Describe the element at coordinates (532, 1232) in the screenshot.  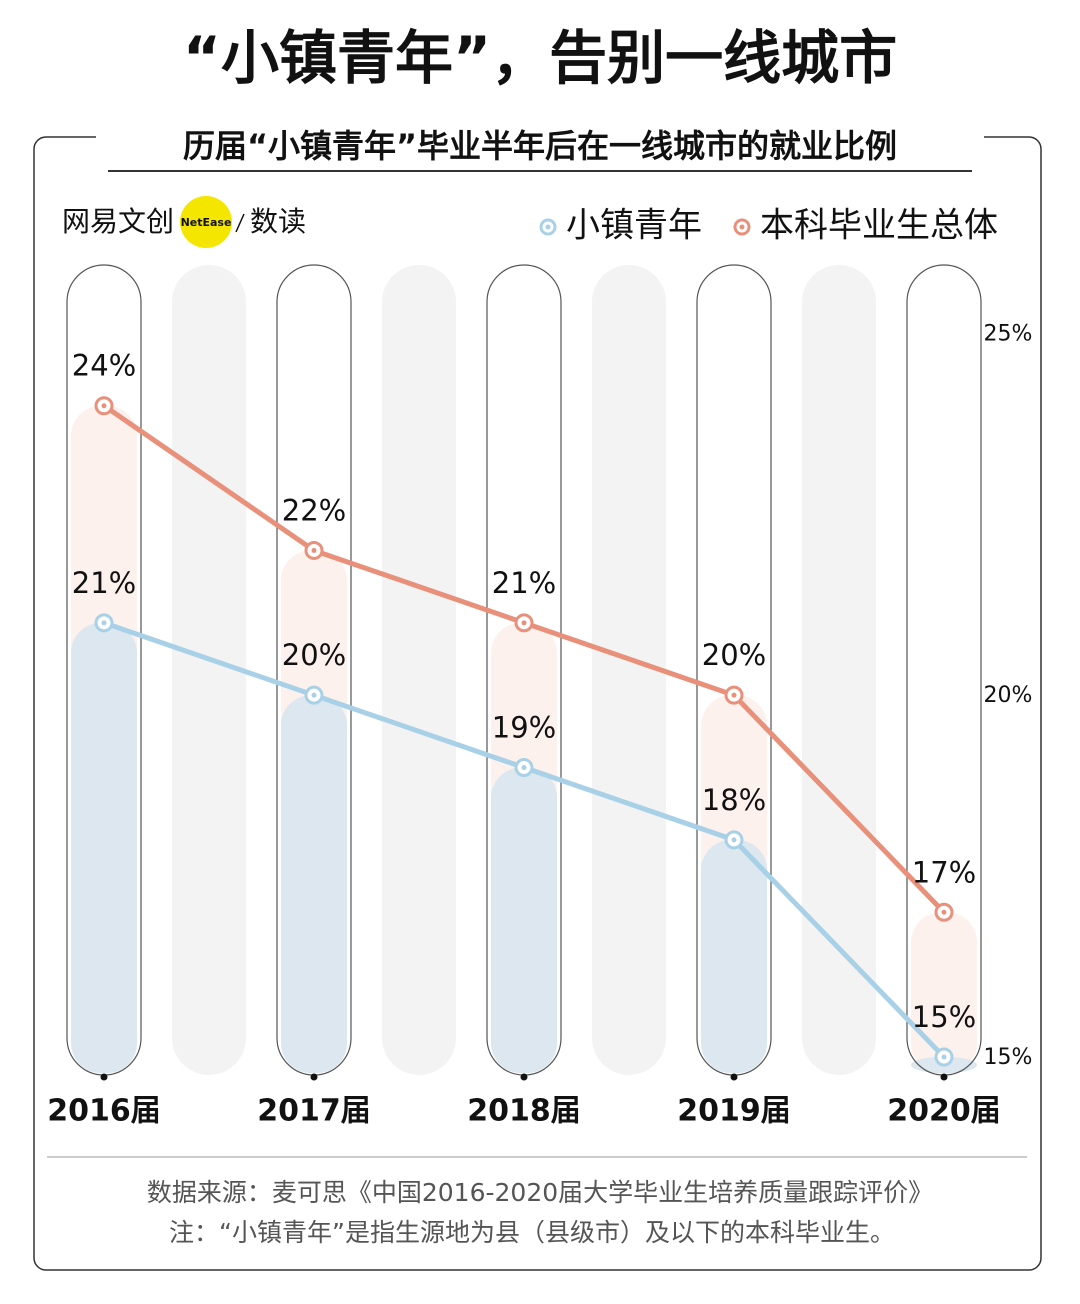
I see `footnote: 注：“小镇青年”是指生源地为县（县级市）及以下的本科毕业生。` at that location.